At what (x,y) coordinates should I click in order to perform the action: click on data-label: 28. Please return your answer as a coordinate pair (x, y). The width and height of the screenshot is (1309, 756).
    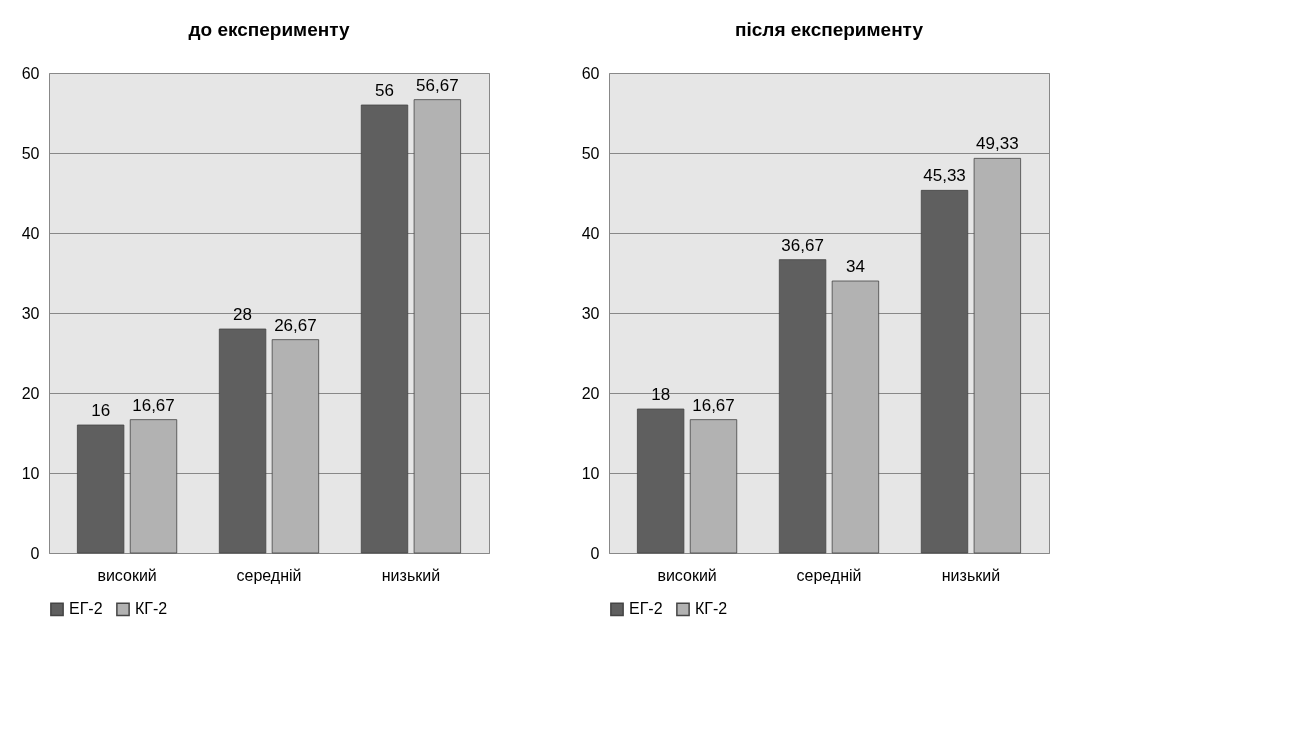
    Looking at the image, I should click on (243, 314).